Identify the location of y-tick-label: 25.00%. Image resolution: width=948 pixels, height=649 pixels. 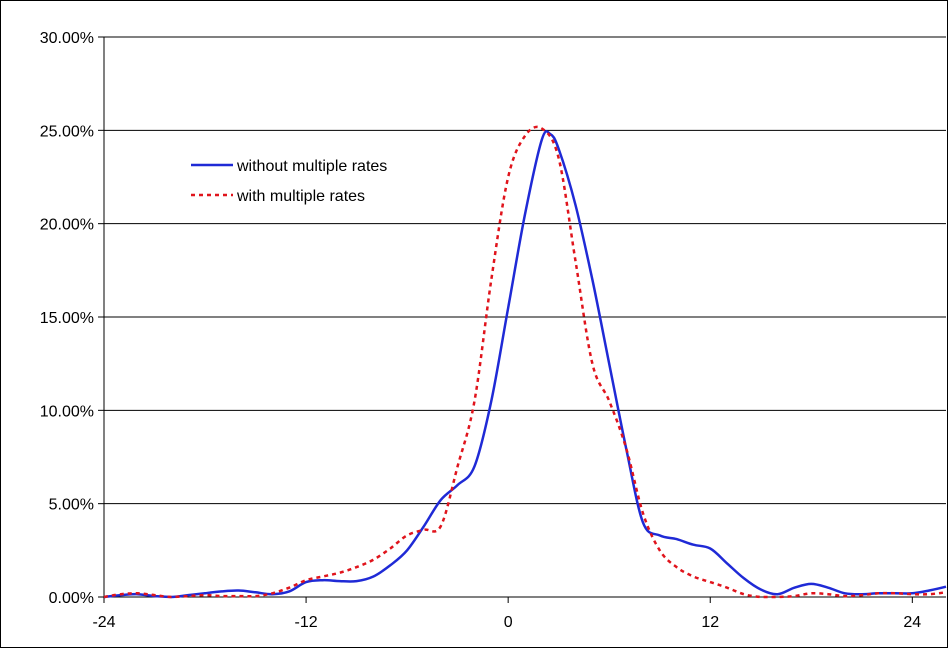
(67, 131).